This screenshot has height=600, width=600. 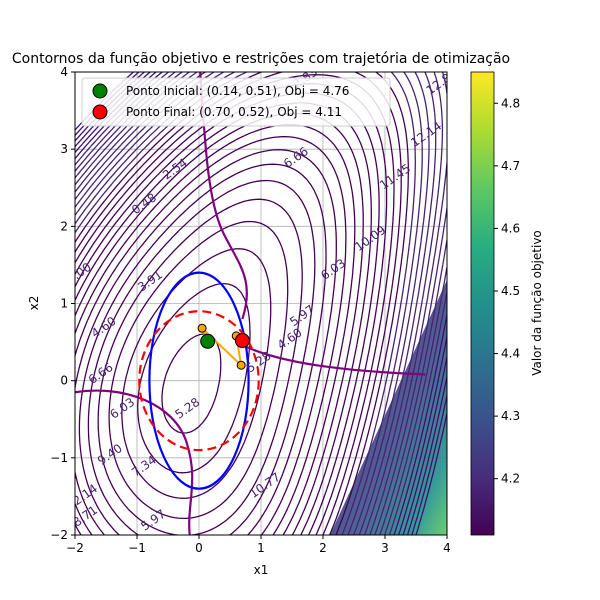 What do you see at coordinates (385, 548) in the screenshot?
I see `x-tick-label: 3` at bounding box center [385, 548].